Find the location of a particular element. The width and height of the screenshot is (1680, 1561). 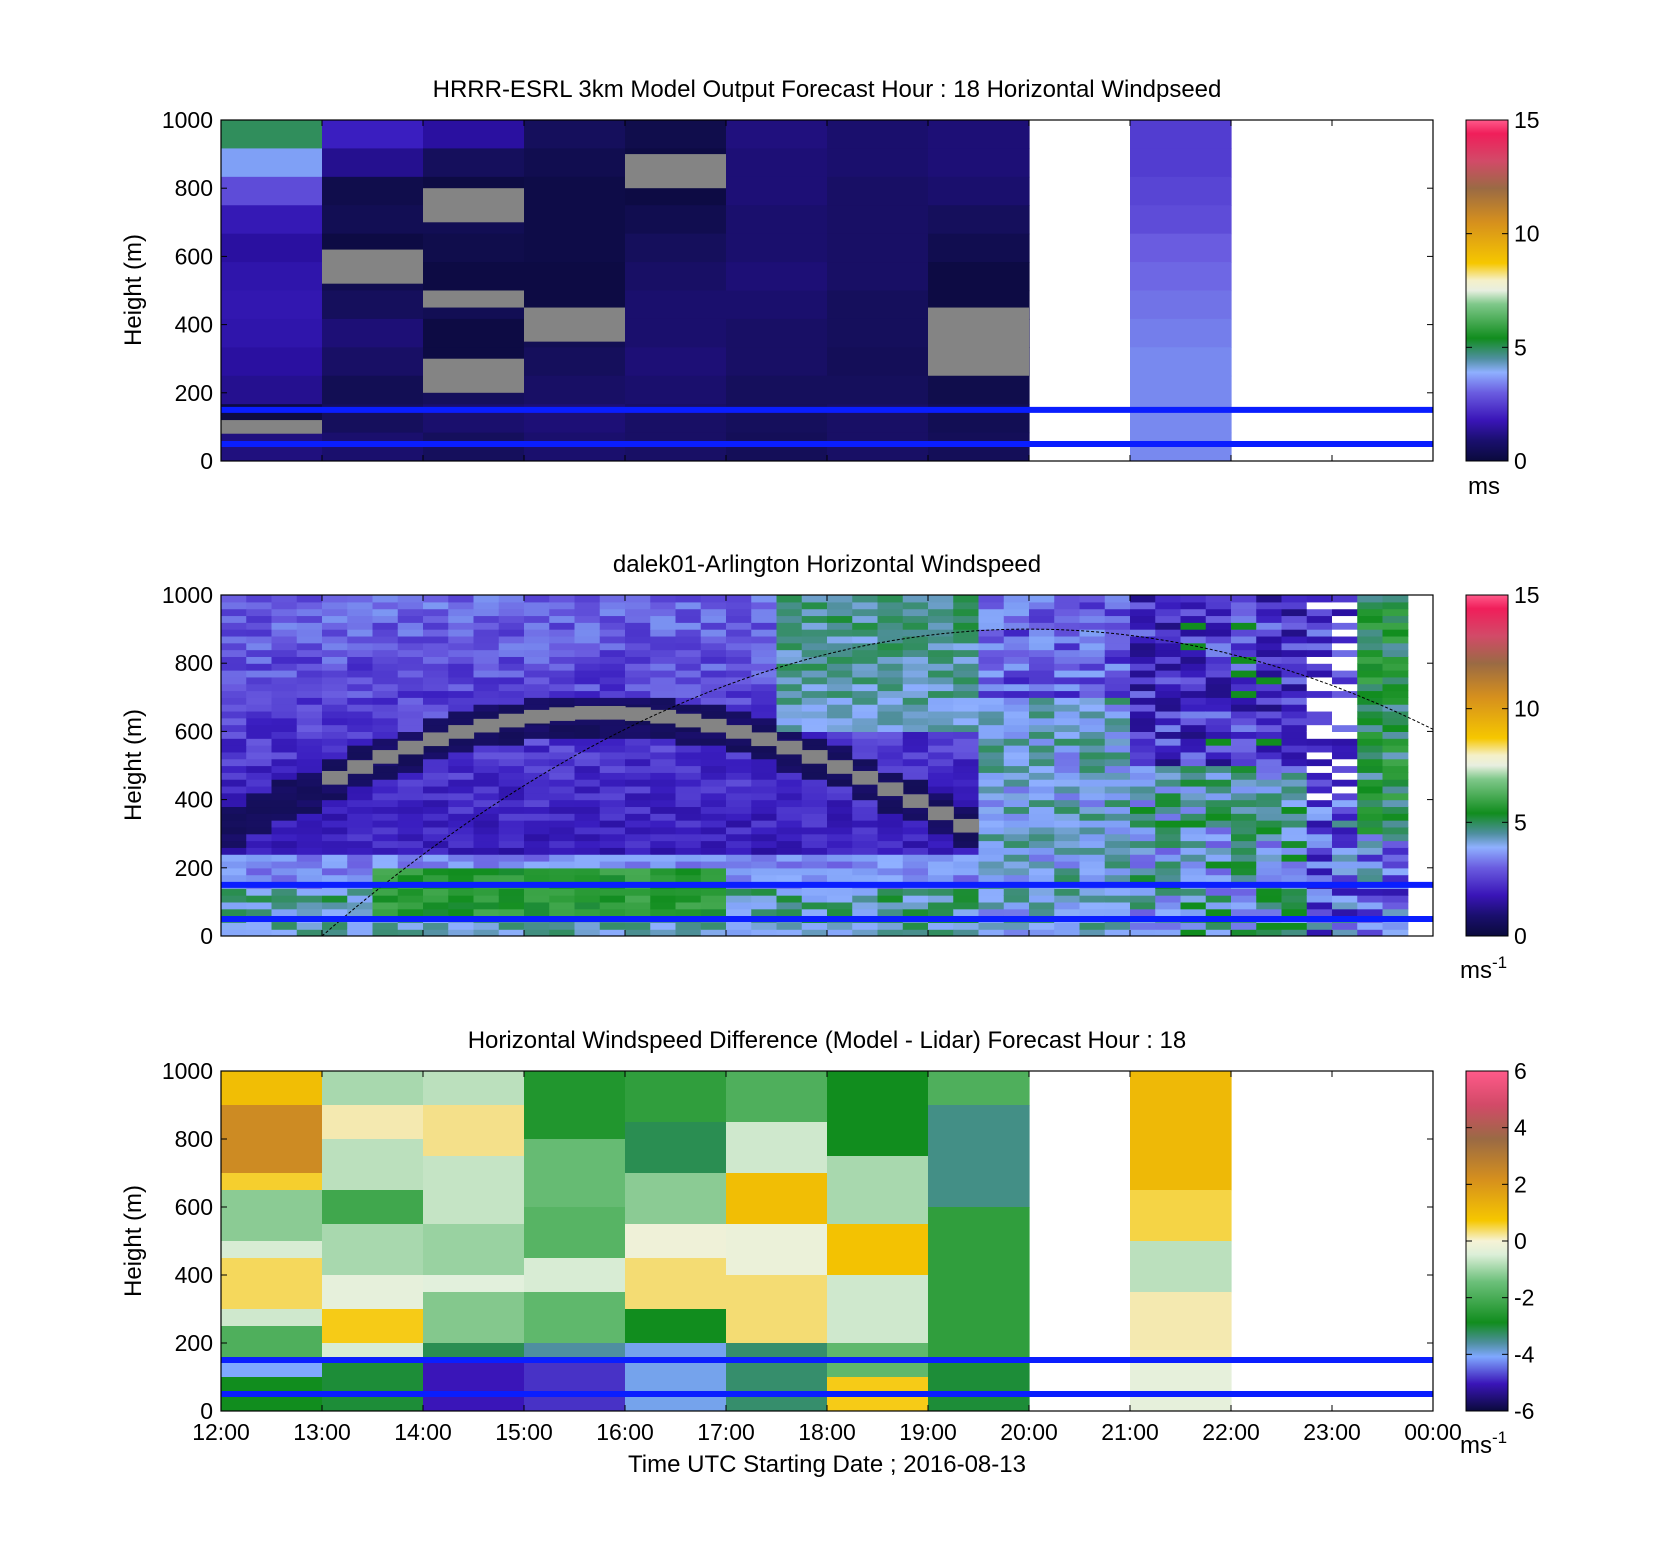

time-tick-label: 12:00 is located at coordinates (221, 1432).